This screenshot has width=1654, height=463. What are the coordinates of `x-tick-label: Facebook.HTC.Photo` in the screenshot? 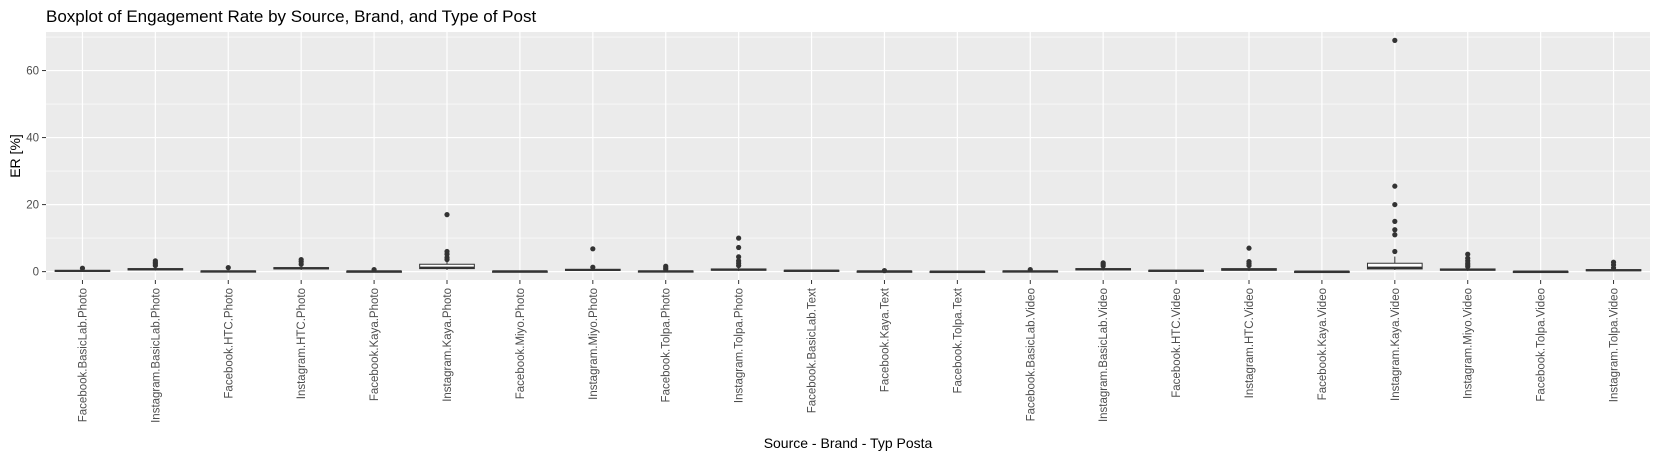 It's located at (229, 343).